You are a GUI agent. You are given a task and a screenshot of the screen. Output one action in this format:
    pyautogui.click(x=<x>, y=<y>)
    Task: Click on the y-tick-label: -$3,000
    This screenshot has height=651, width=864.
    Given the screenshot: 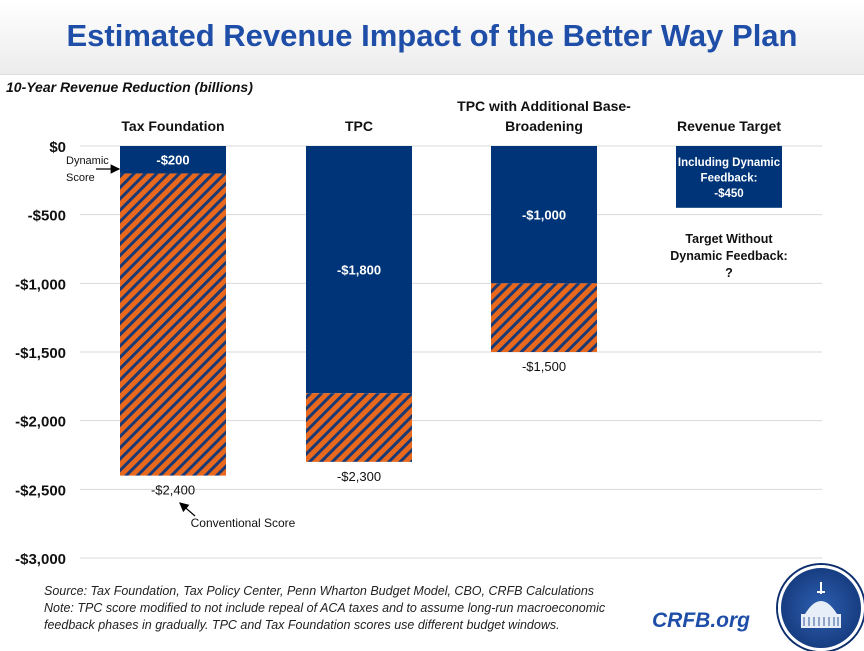 What is the action you would take?
    pyautogui.click(x=40, y=559)
    